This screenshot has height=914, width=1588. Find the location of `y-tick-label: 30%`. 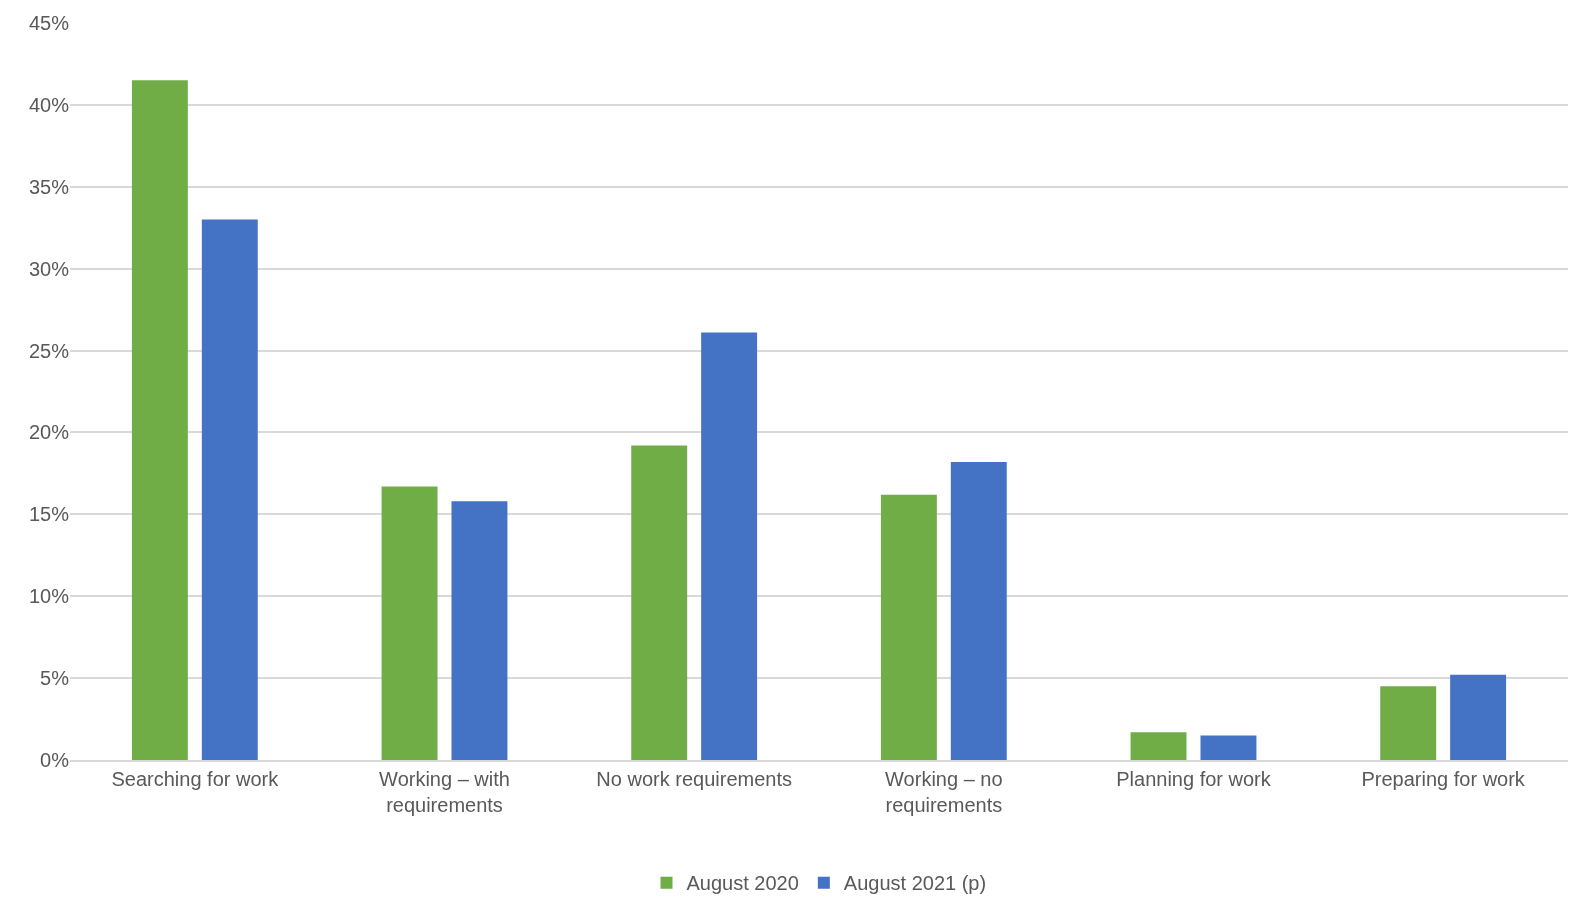

y-tick-label: 30% is located at coordinates (49, 268).